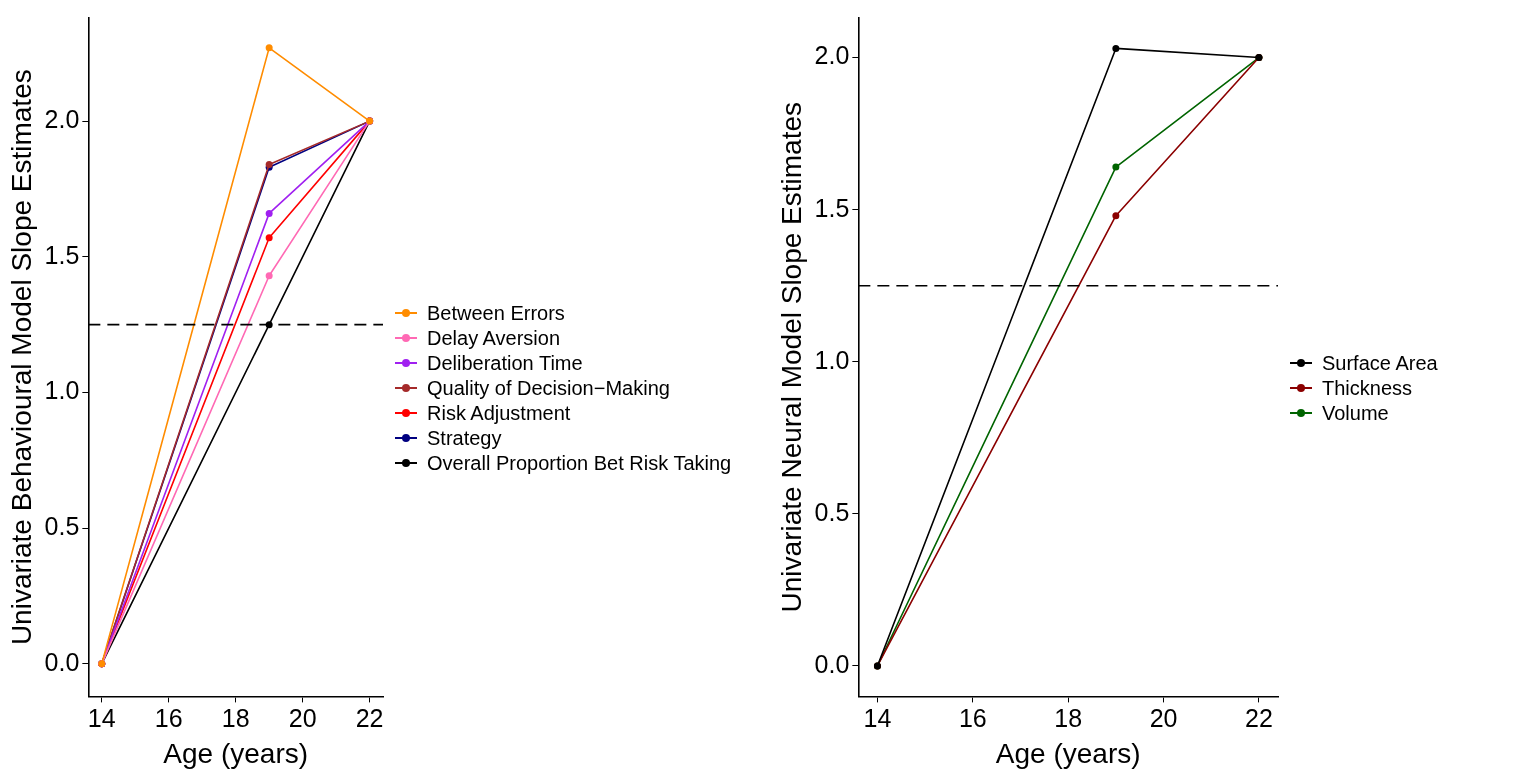 This screenshot has width=1537, height=776. What do you see at coordinates (505, 363) in the screenshot?
I see `legend-label: Deliberation Time` at bounding box center [505, 363].